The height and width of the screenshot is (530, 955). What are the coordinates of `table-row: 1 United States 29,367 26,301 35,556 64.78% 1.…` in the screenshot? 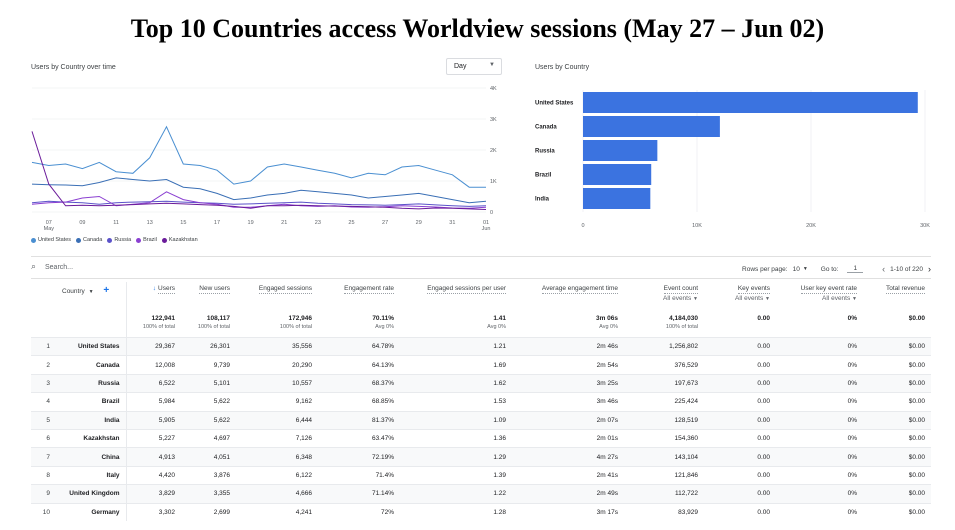 It's located at (481, 346).